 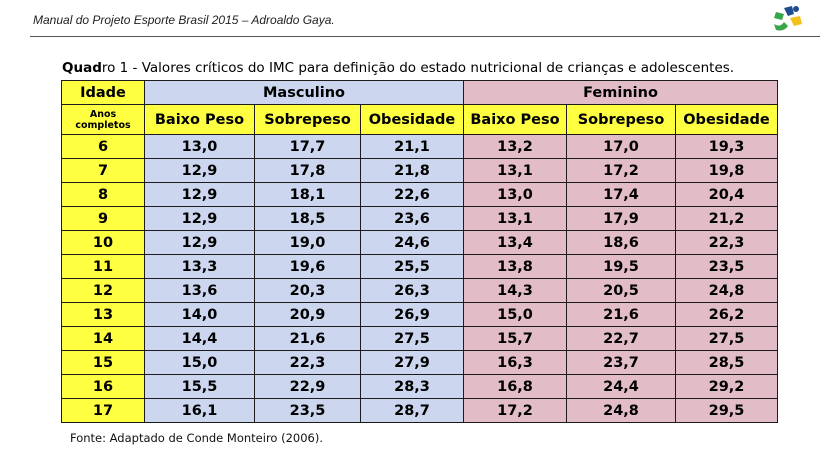 I want to click on table-row: 11 13,3 19,6 25,5 13,8 19,5 23,5, so click(x=419, y=266).